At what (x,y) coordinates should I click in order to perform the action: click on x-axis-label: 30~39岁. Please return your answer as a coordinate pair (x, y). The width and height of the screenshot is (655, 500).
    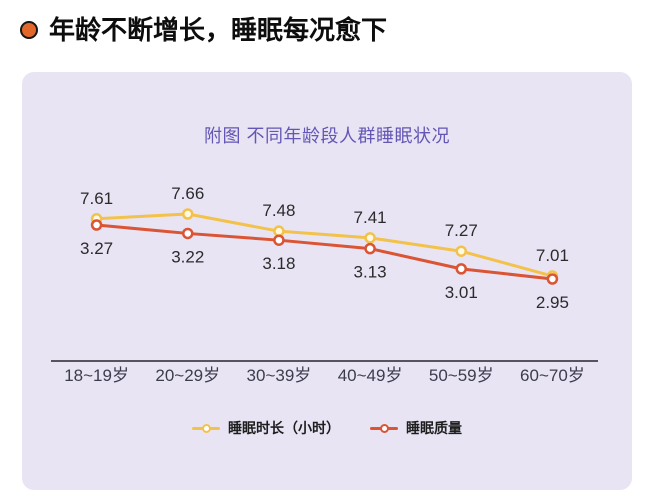
    Looking at the image, I should click on (279, 375).